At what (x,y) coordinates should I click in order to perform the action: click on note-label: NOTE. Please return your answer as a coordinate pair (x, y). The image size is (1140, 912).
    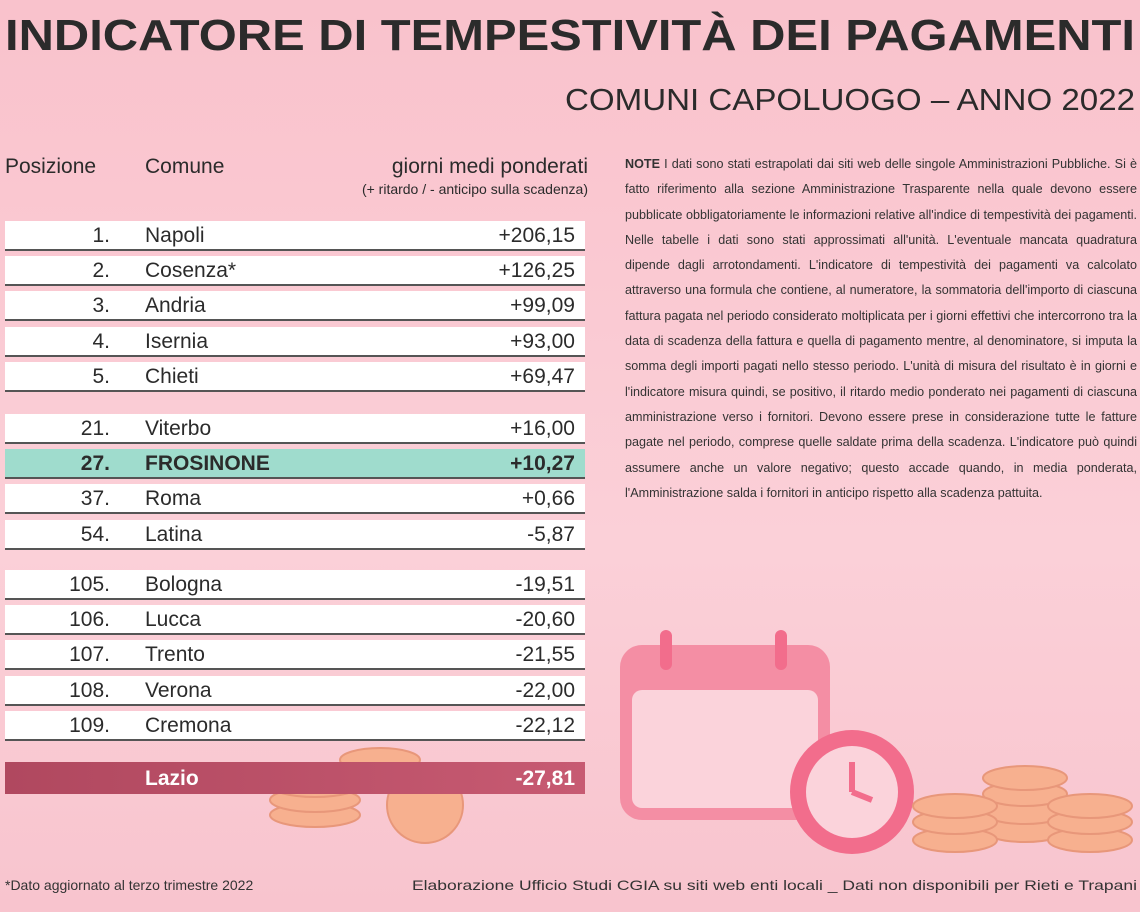
    Looking at the image, I should click on (642, 164).